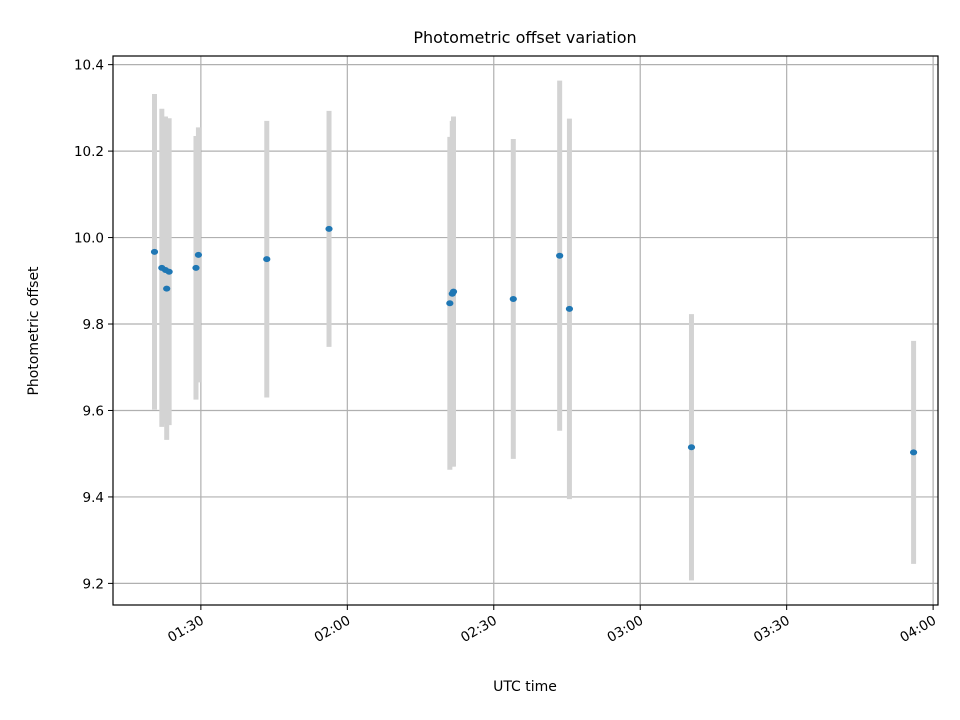 The height and width of the screenshot is (720, 960). I want to click on x-tick-label: 01:30, so click(186, 629).